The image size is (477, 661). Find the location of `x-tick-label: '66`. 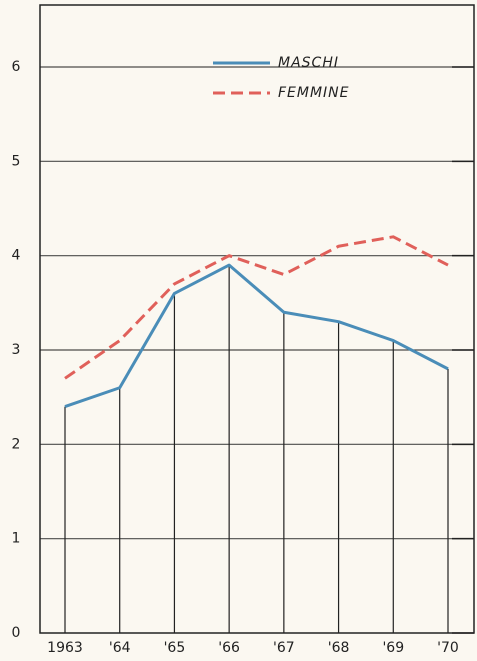

x-tick-label: '66 is located at coordinates (229, 648).